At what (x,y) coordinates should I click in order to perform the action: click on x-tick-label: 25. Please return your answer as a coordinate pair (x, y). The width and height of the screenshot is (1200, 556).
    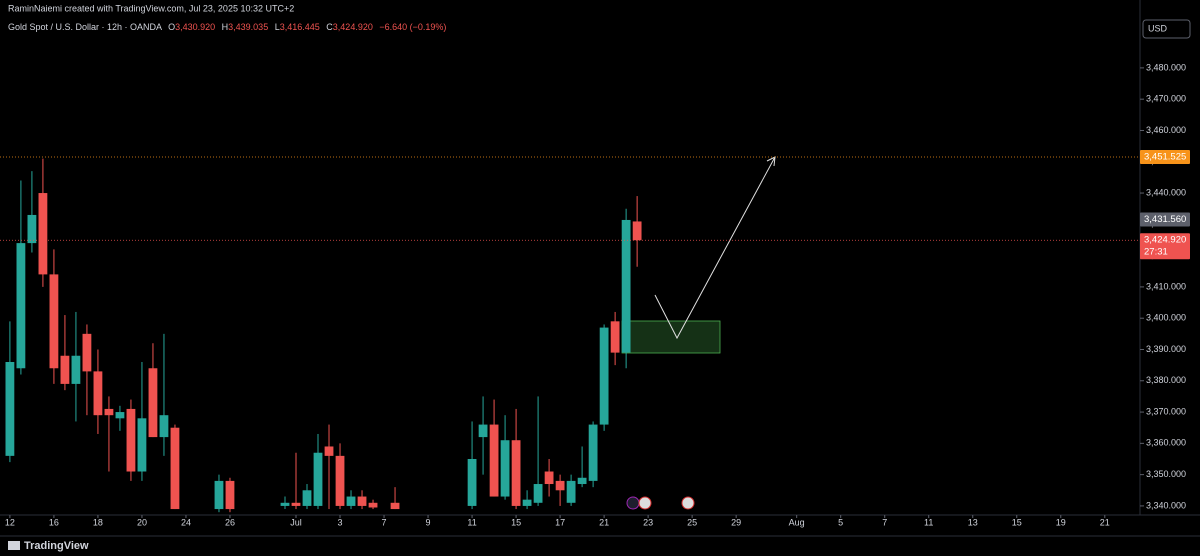
    Looking at the image, I should click on (692, 522).